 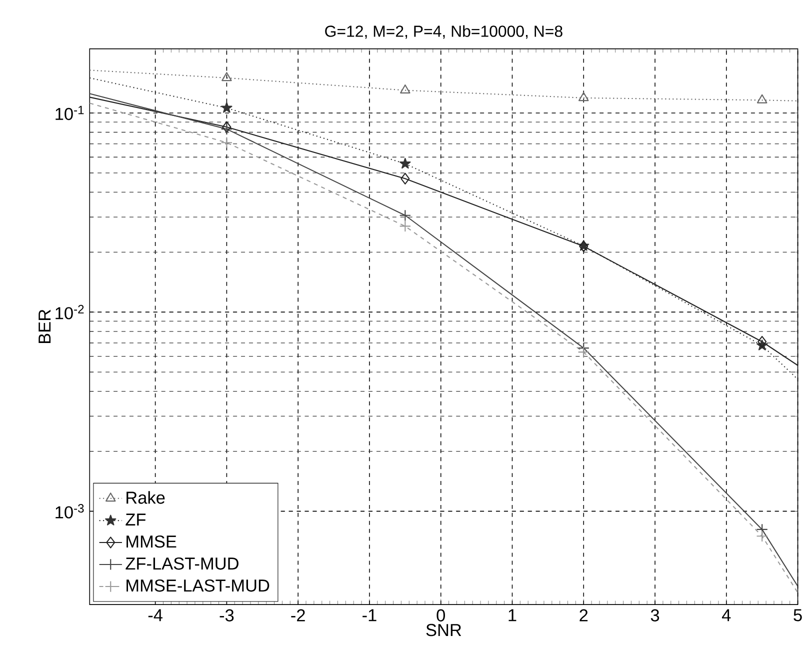 What do you see at coordinates (444, 87) in the screenshot?
I see `line-series` at bounding box center [444, 87].